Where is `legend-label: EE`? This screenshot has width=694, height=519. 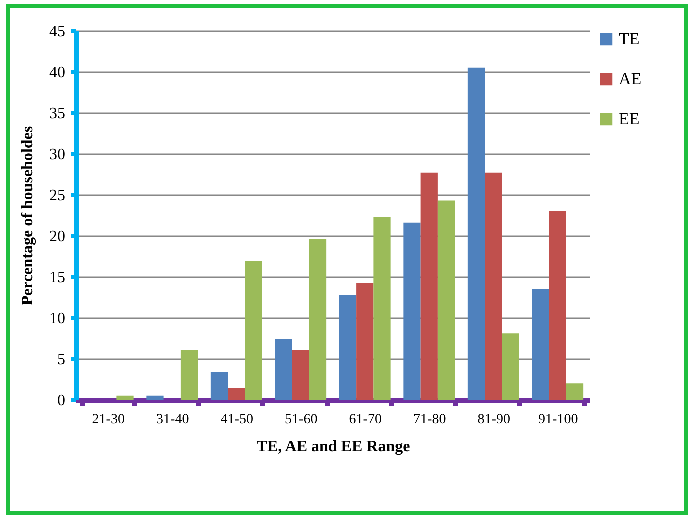 legend-label: EE is located at coordinates (629, 119).